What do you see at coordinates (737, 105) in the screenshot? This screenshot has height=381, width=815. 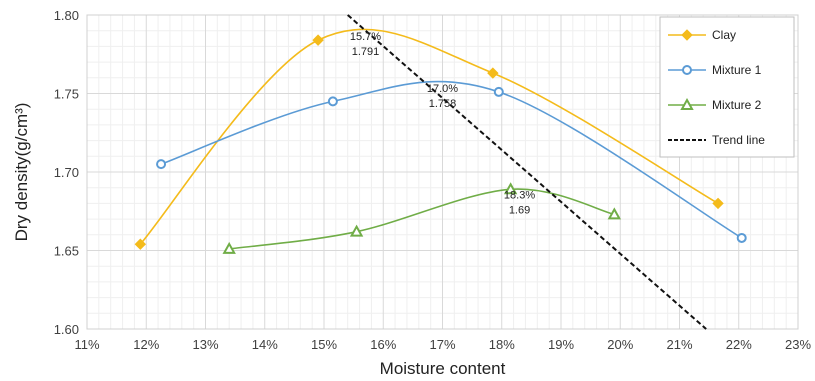 I see `legend-label-mixture-2: Mixture 2` at bounding box center [737, 105].